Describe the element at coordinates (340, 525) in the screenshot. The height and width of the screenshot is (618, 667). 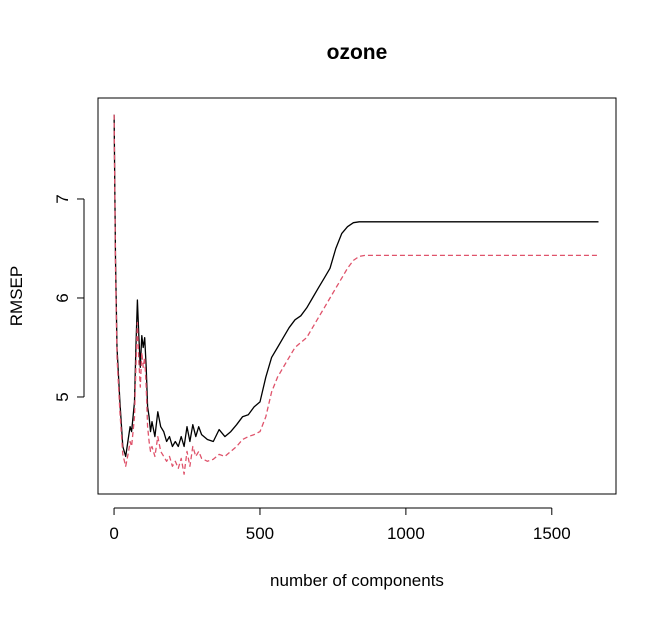
I see `x-axis: 0 500 1000 1500` at that location.